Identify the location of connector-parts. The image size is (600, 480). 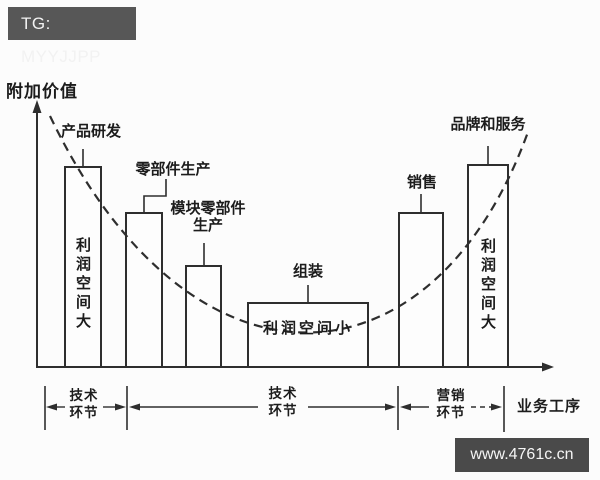
(155, 196).